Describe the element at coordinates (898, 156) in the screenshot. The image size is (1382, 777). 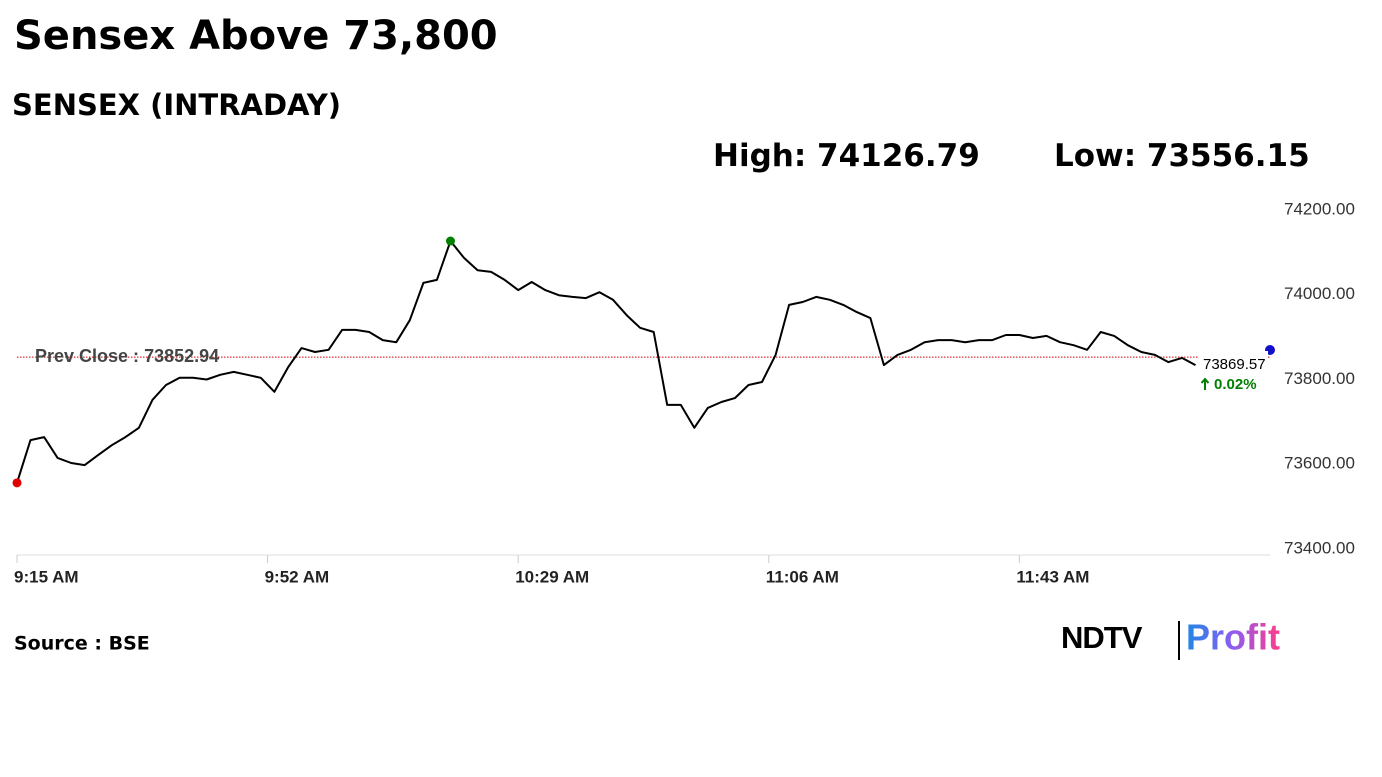
I see `high-value: 74126.79` at that location.